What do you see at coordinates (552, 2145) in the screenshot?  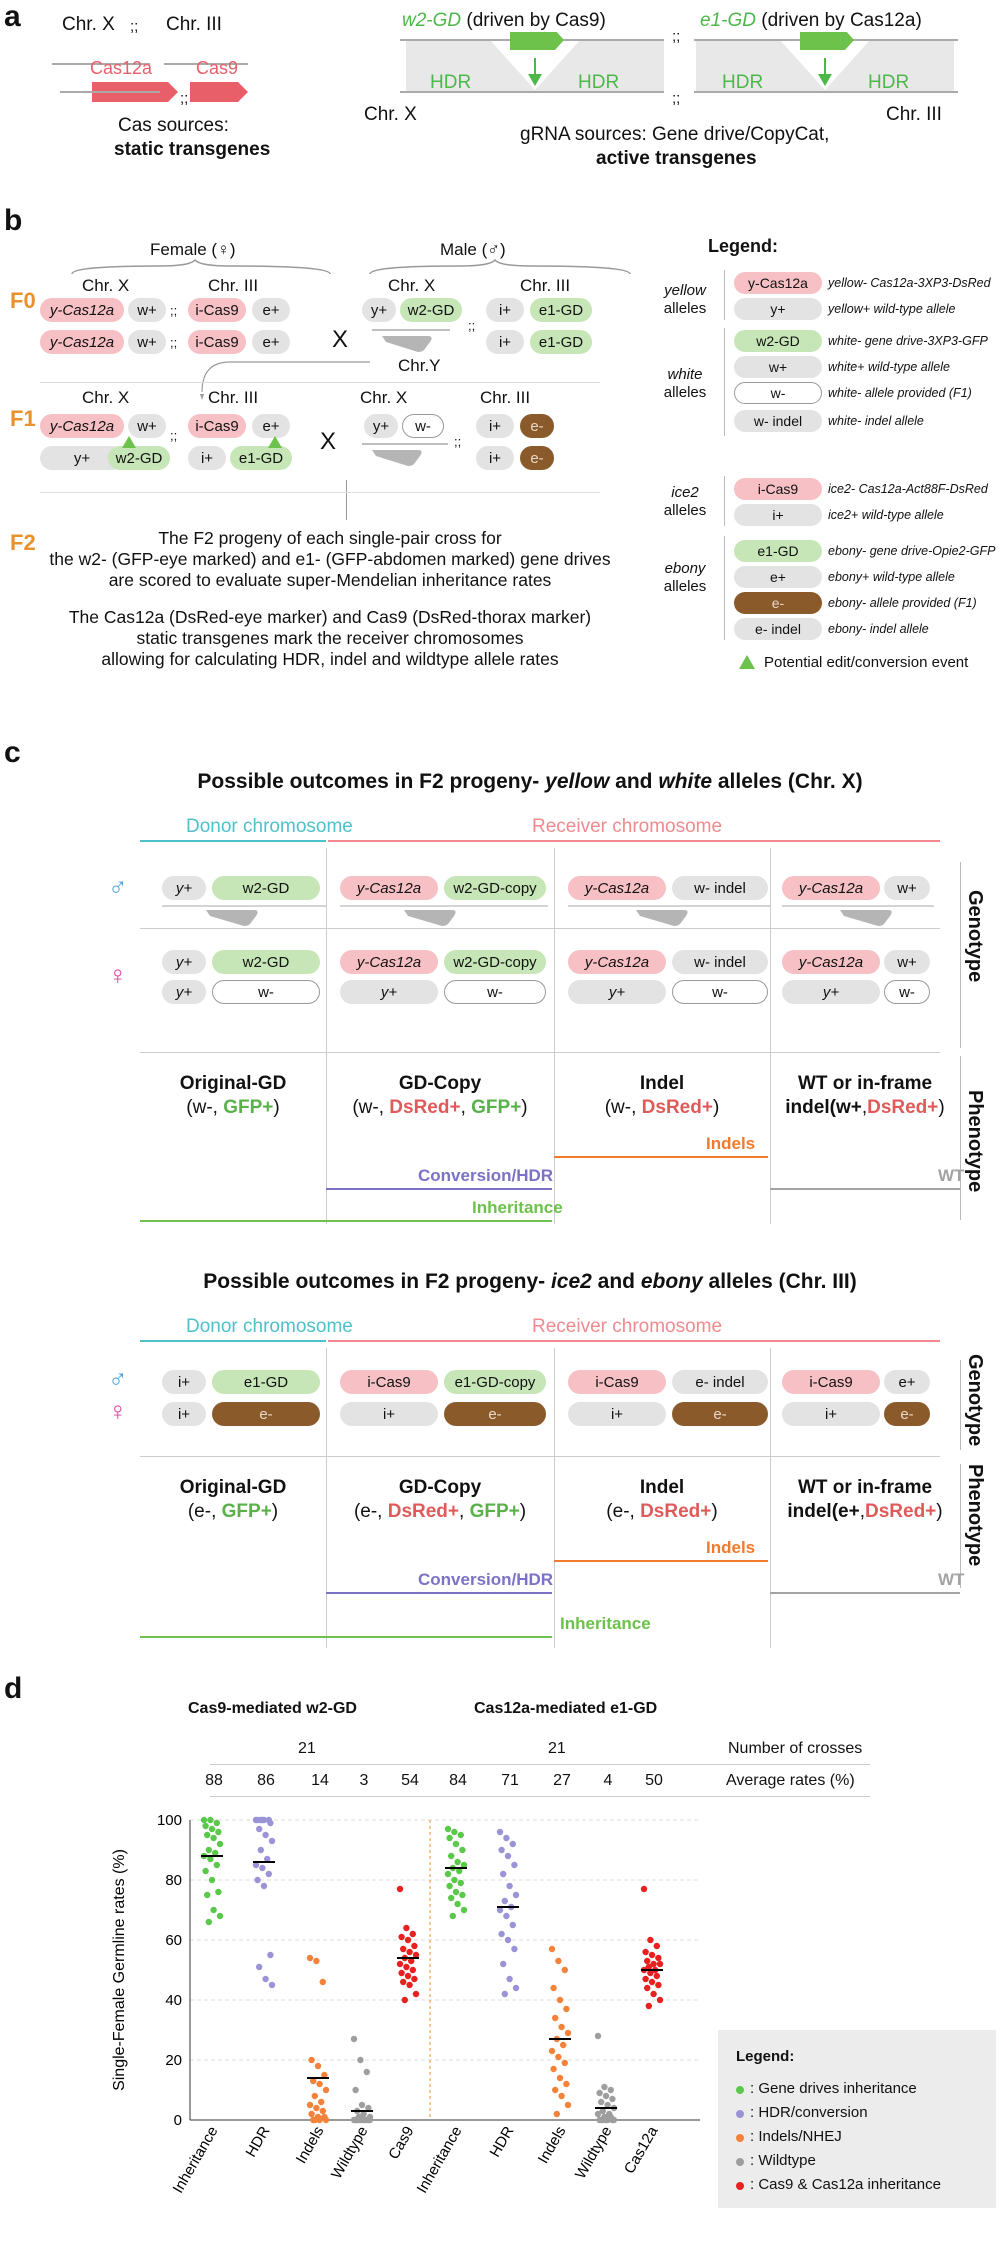 I see `d-xtick-7: Indels` at bounding box center [552, 2145].